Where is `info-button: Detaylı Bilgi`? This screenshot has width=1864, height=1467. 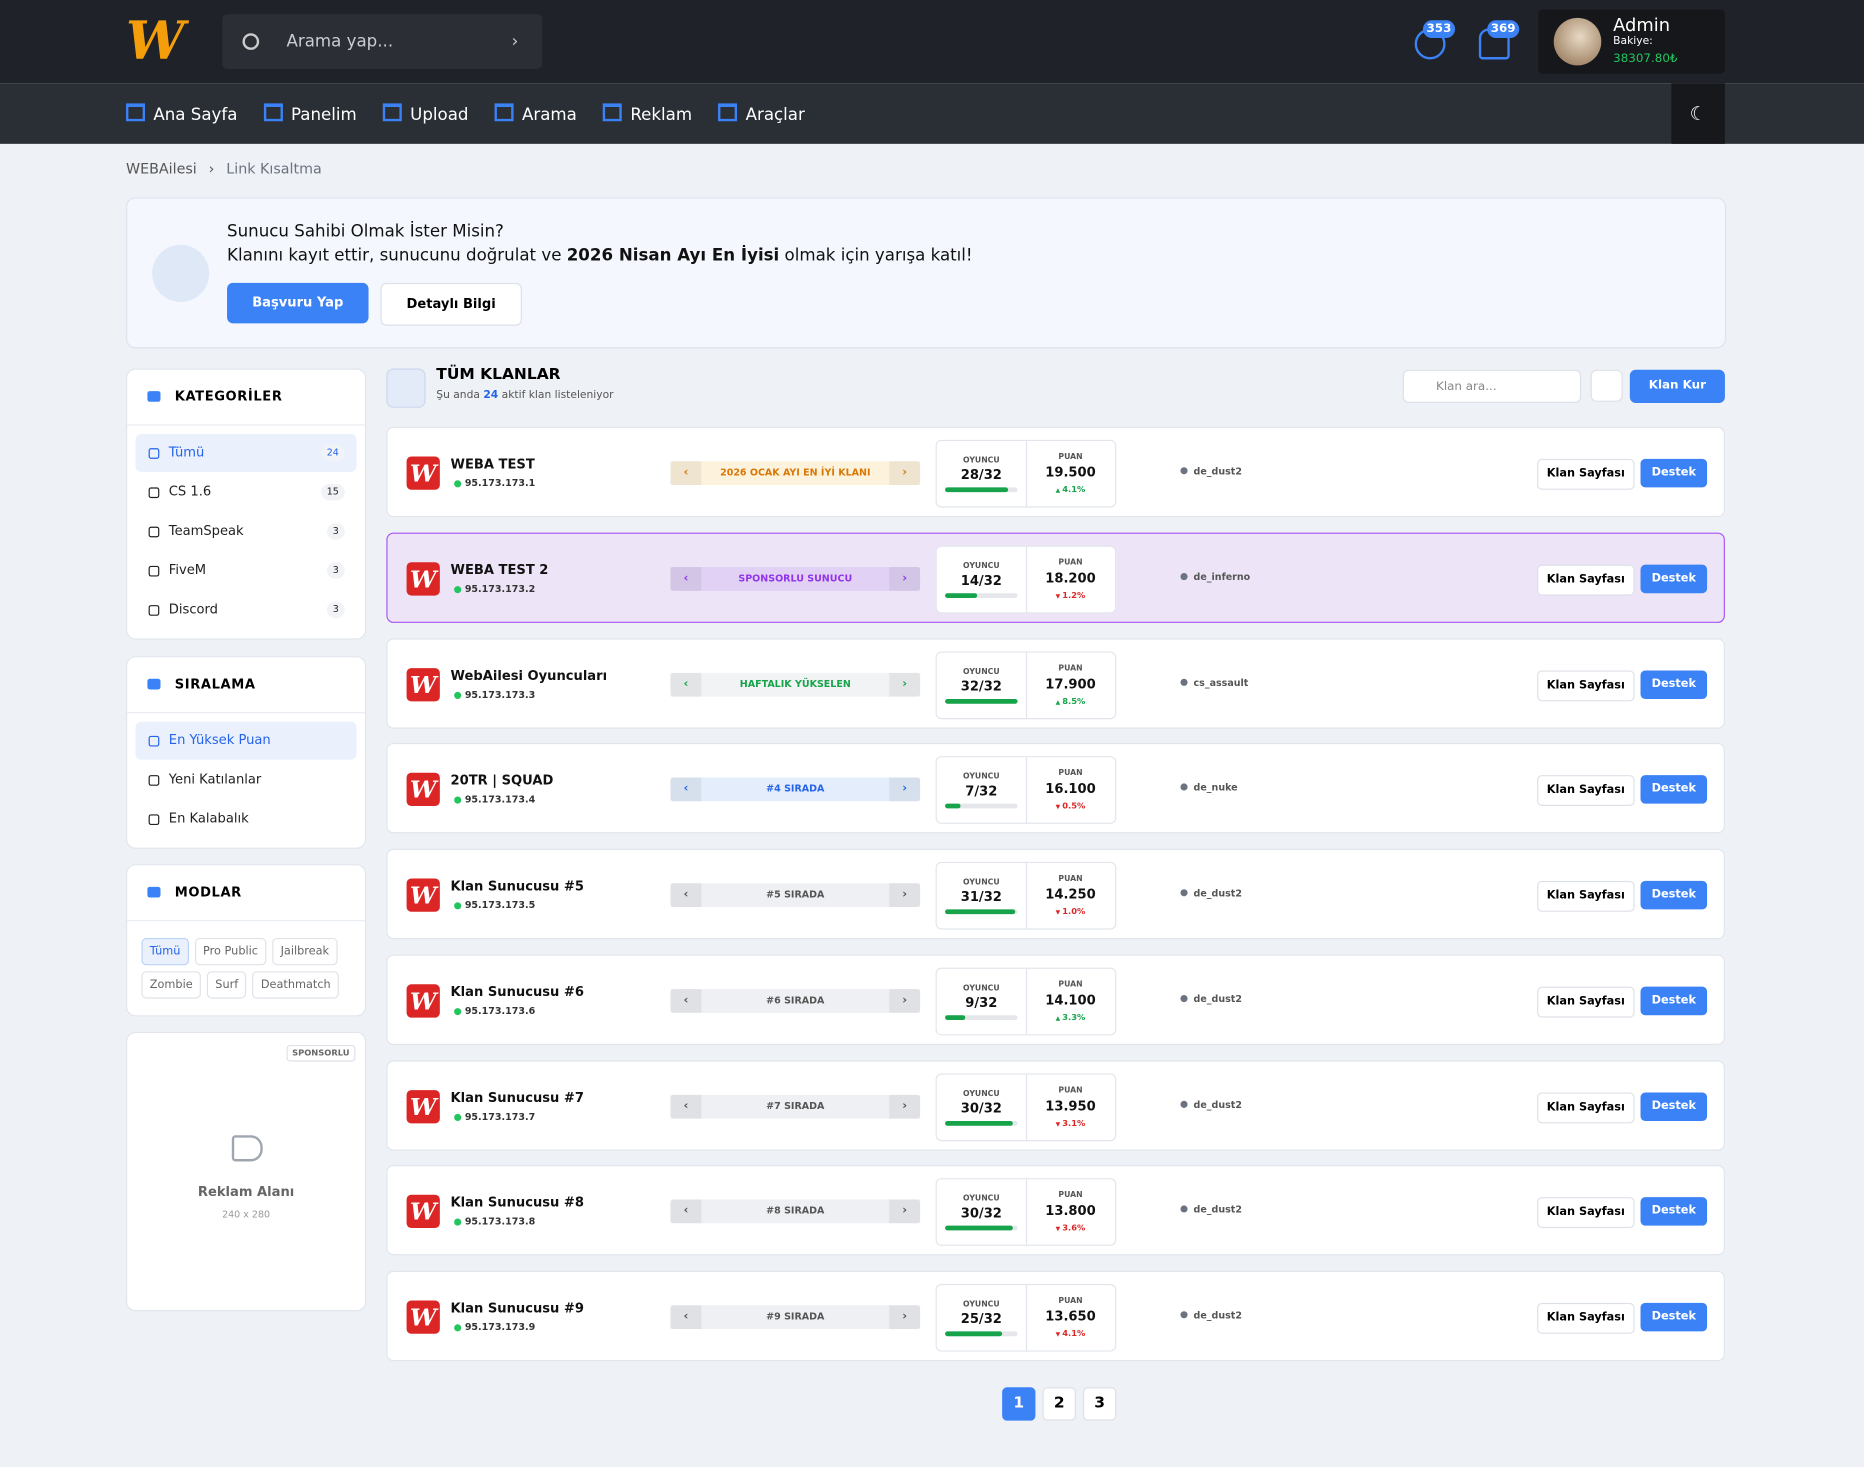
info-button: Detaylı Bilgi is located at coordinates (451, 304).